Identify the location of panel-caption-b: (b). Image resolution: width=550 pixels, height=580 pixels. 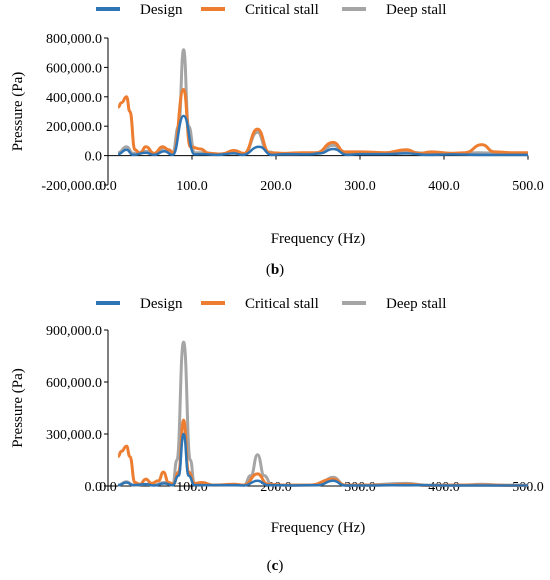
(275, 270).